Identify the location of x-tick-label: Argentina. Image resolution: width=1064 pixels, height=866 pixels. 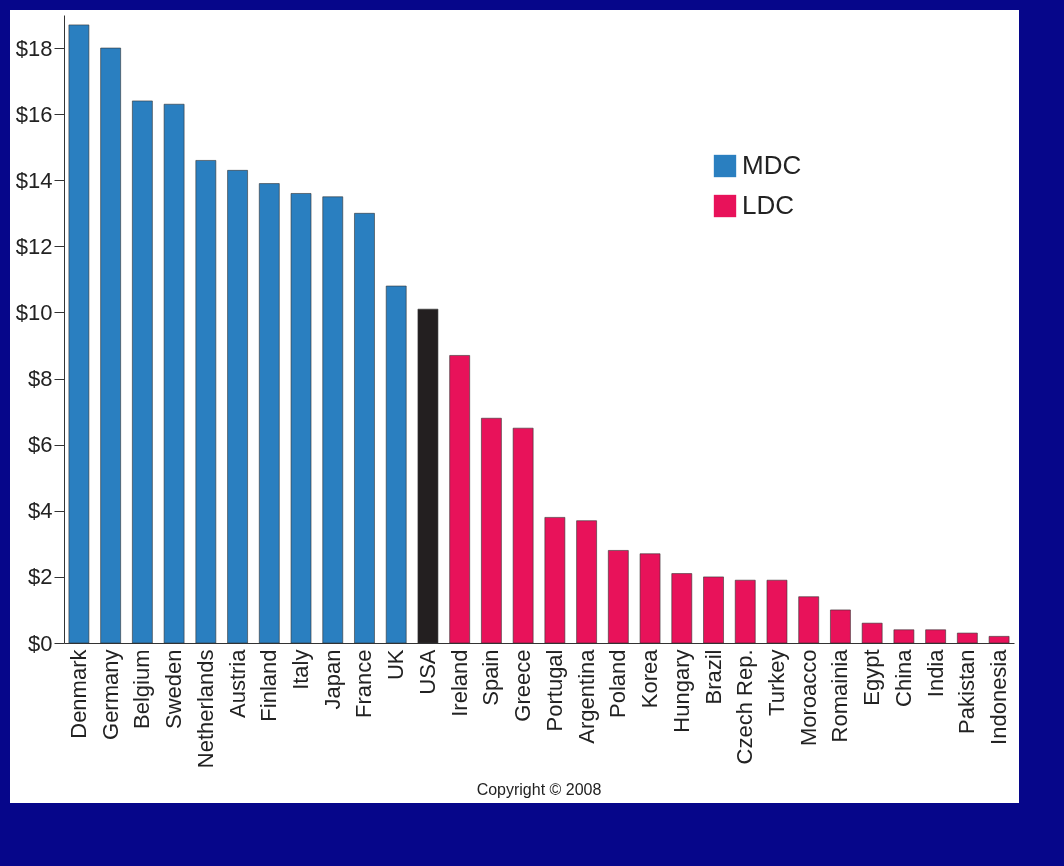
(586, 696).